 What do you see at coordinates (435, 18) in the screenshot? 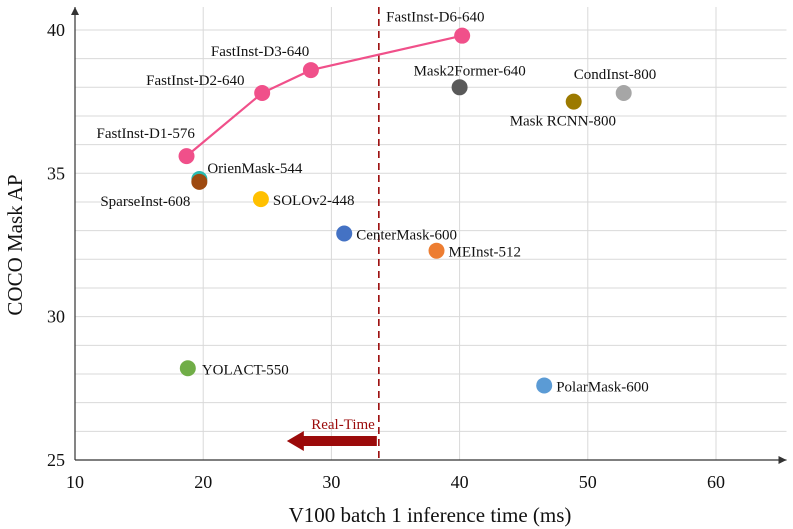
I see `fastinst-point-label: FastInst-D6-640` at bounding box center [435, 18].